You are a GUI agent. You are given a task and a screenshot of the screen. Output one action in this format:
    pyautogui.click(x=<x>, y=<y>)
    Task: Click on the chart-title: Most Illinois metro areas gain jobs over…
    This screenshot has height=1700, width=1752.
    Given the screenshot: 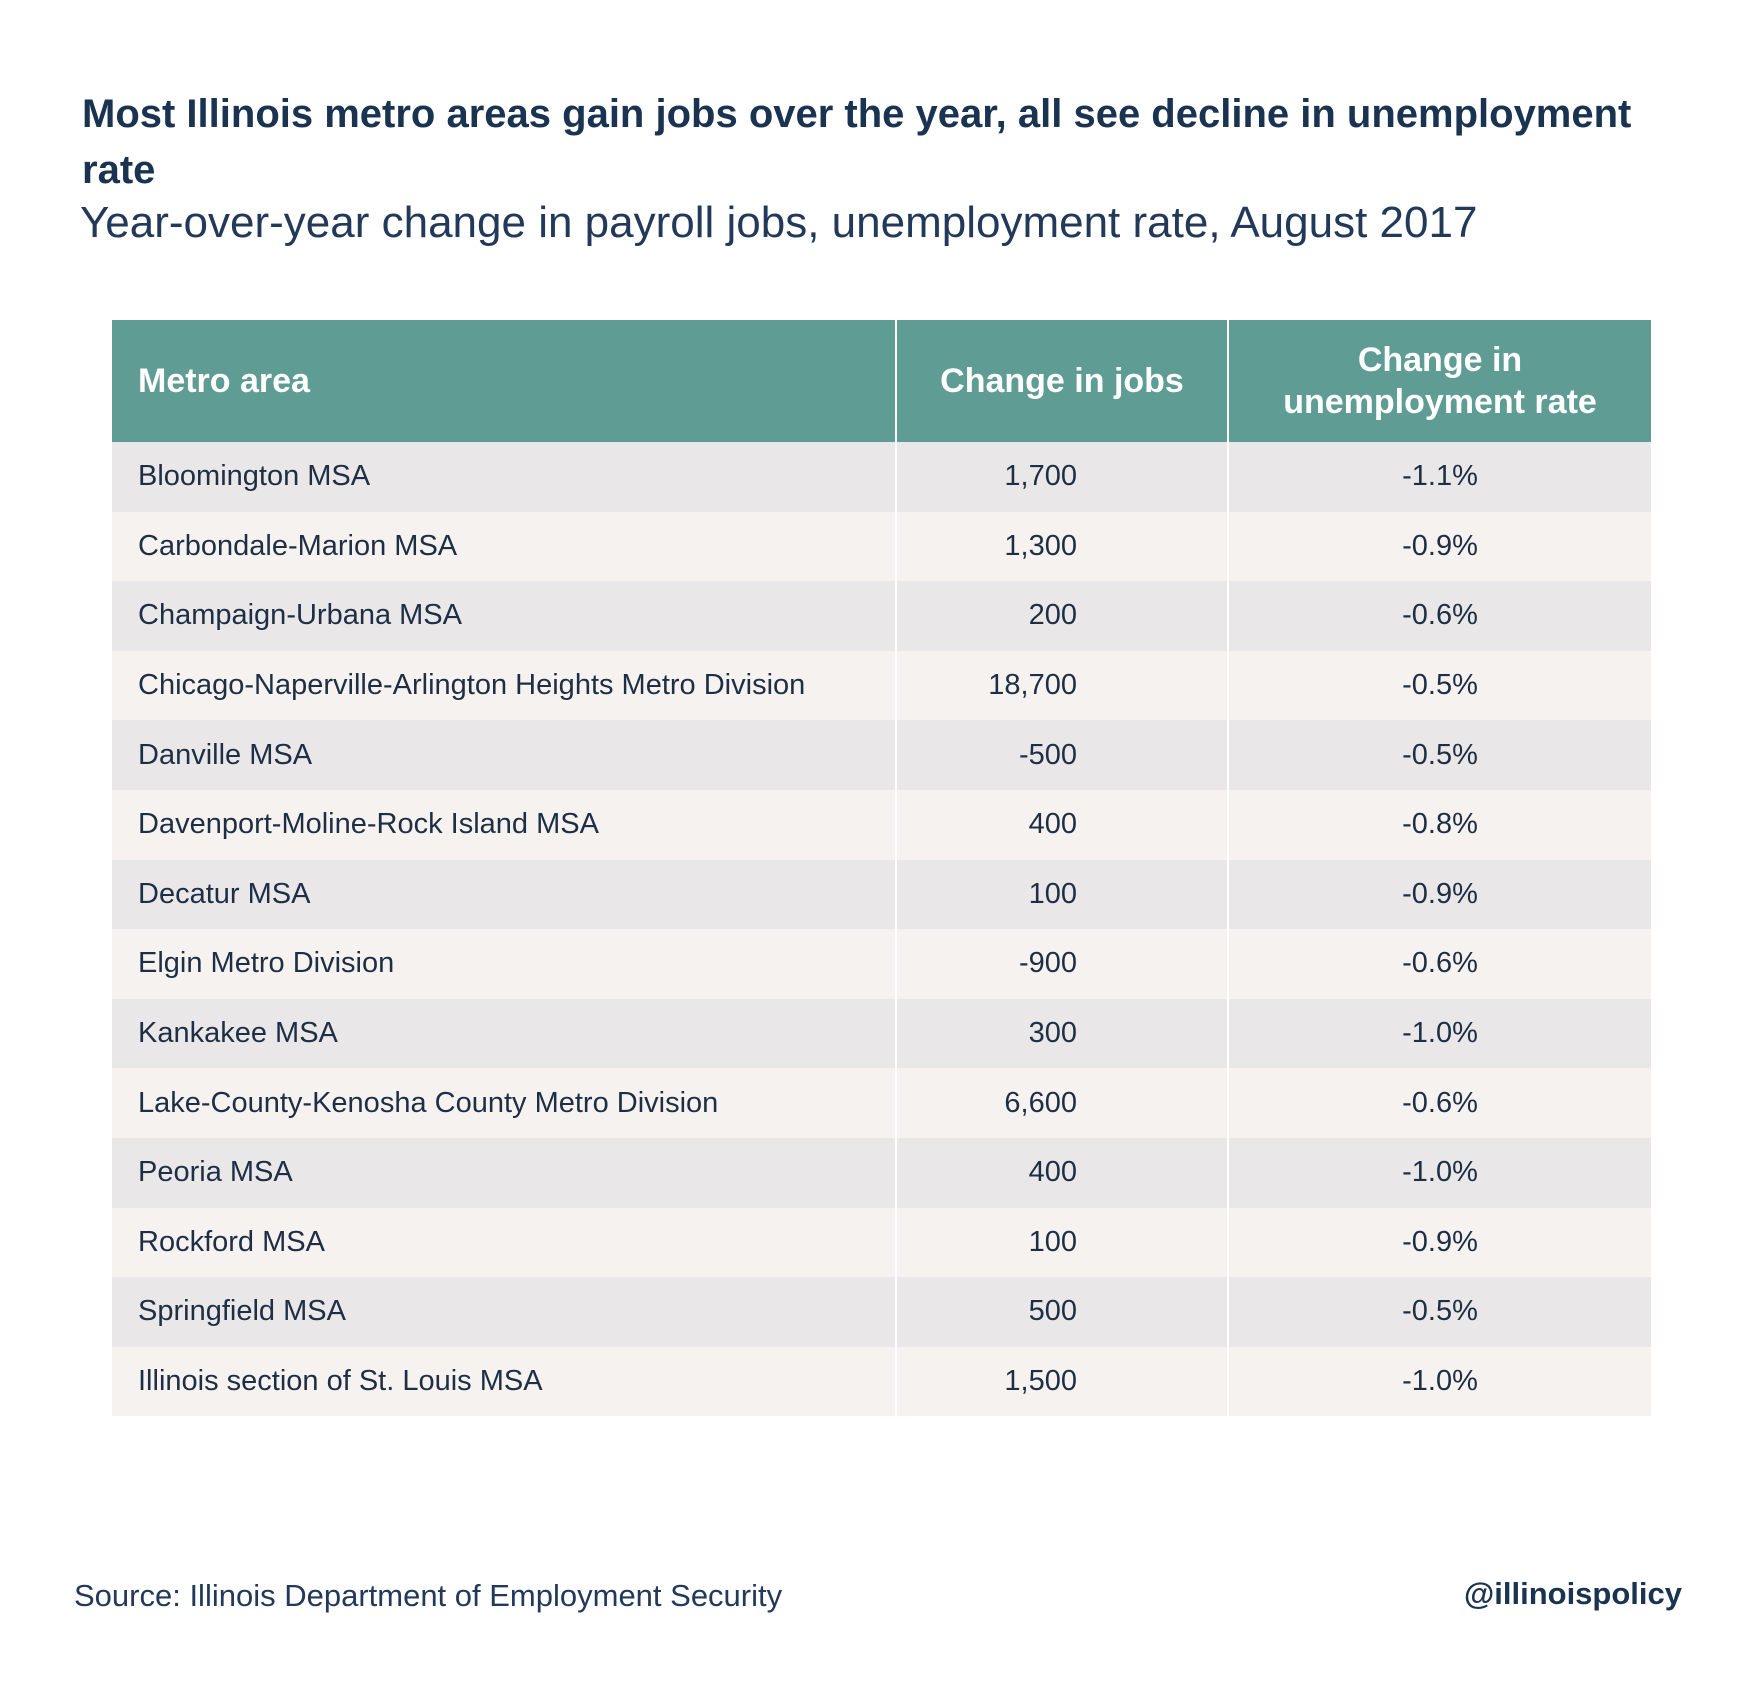 What is the action you would take?
    pyautogui.click(x=857, y=142)
    